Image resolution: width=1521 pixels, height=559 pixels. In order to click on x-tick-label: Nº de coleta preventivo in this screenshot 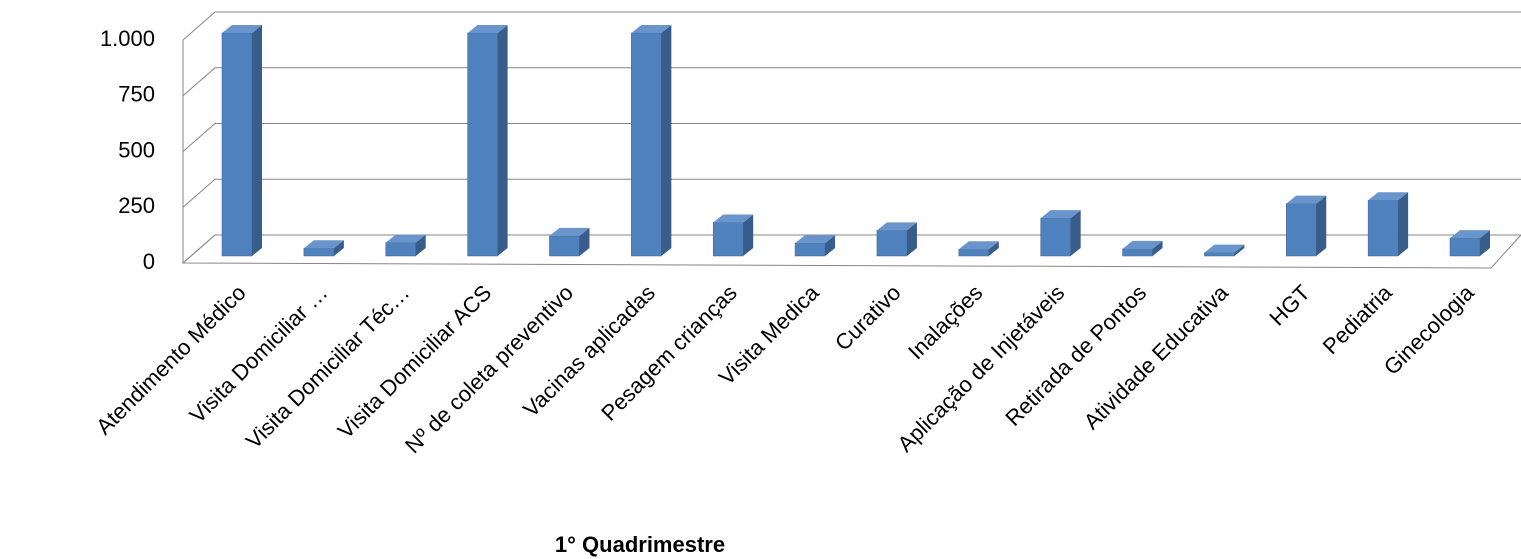, I will do `click(489, 369)`.